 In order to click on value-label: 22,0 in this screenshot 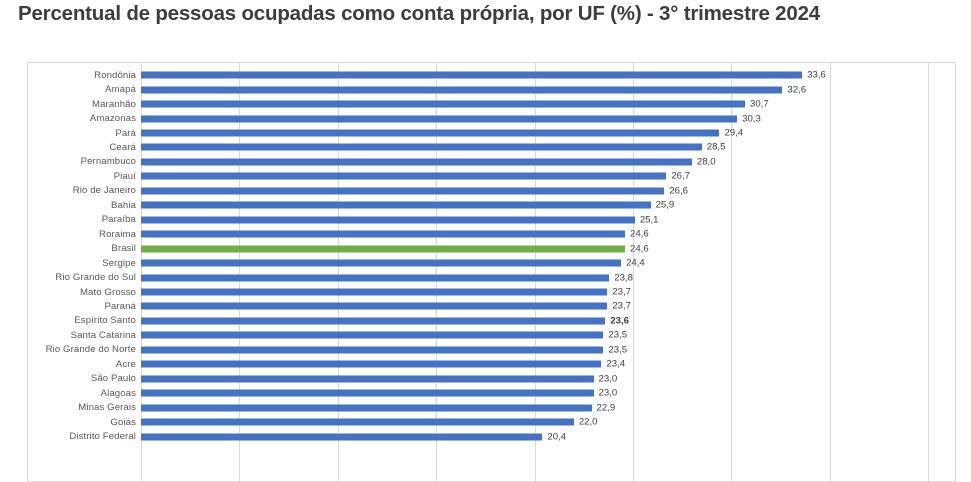, I will do `click(588, 422)`.